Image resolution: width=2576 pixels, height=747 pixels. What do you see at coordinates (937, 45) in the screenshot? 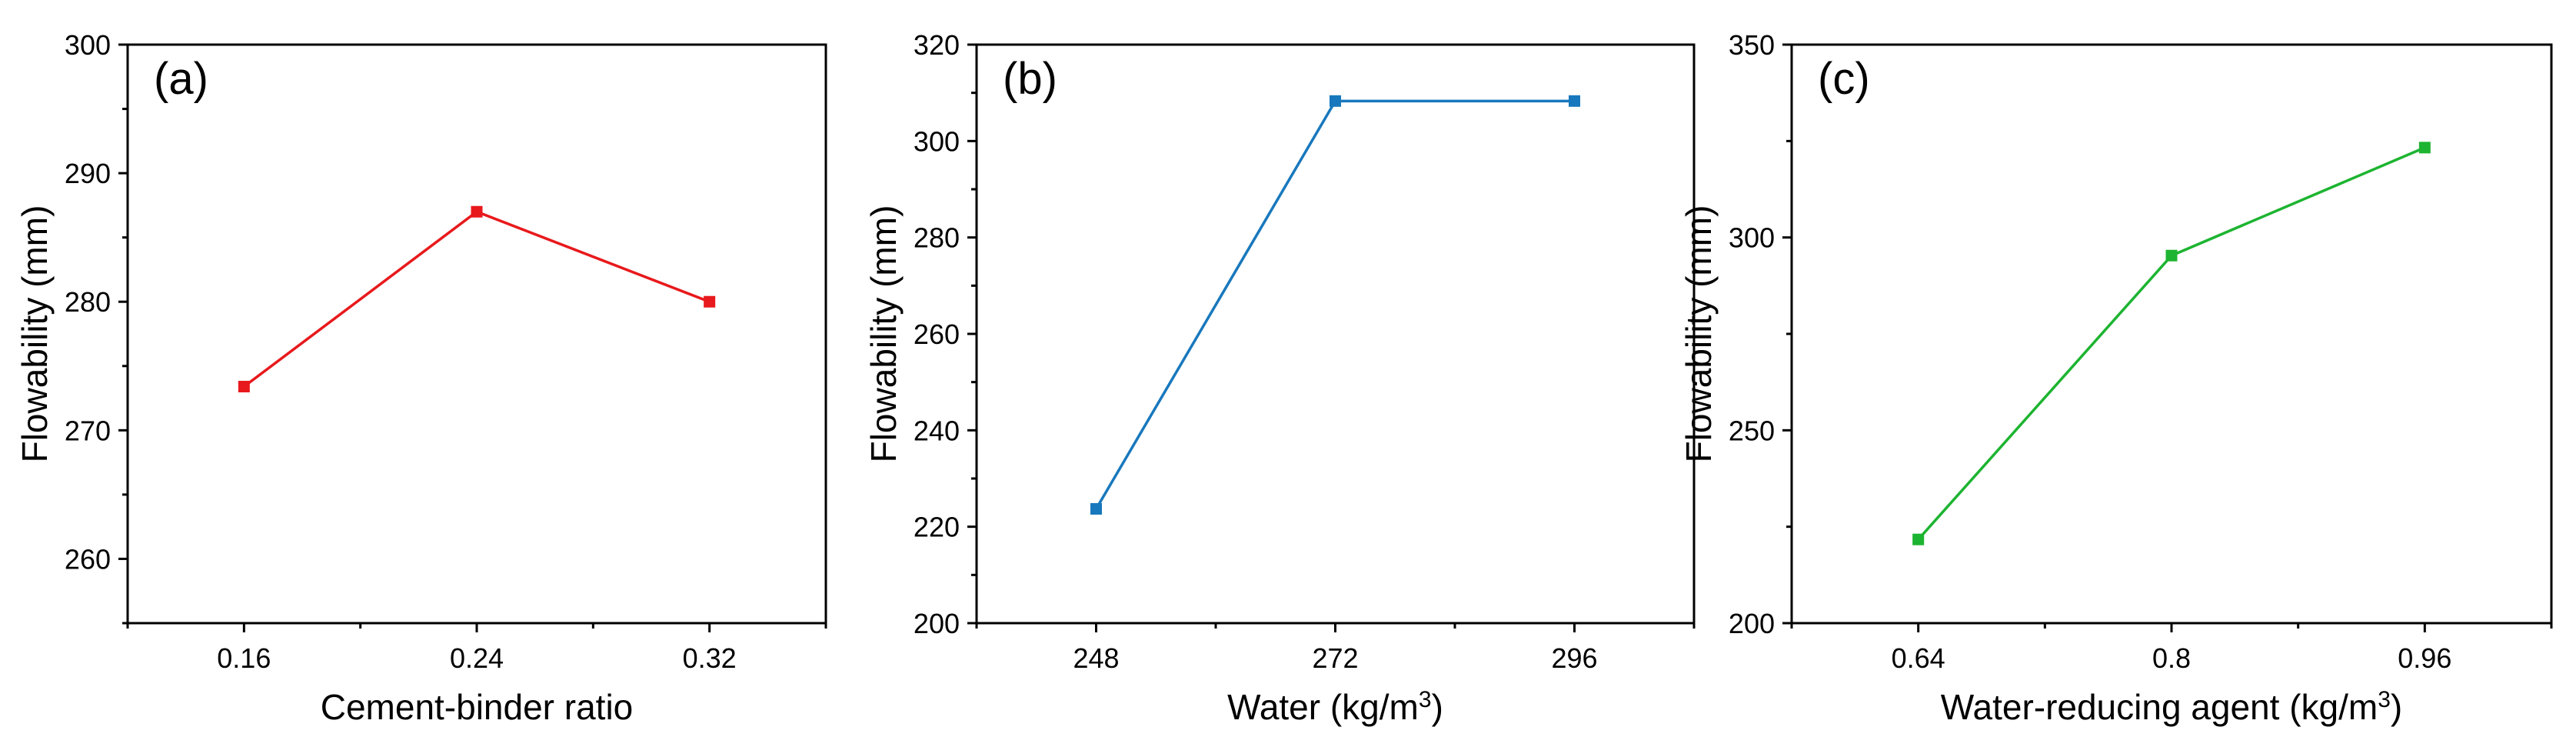
I see `y-tick-label: 320` at bounding box center [937, 45].